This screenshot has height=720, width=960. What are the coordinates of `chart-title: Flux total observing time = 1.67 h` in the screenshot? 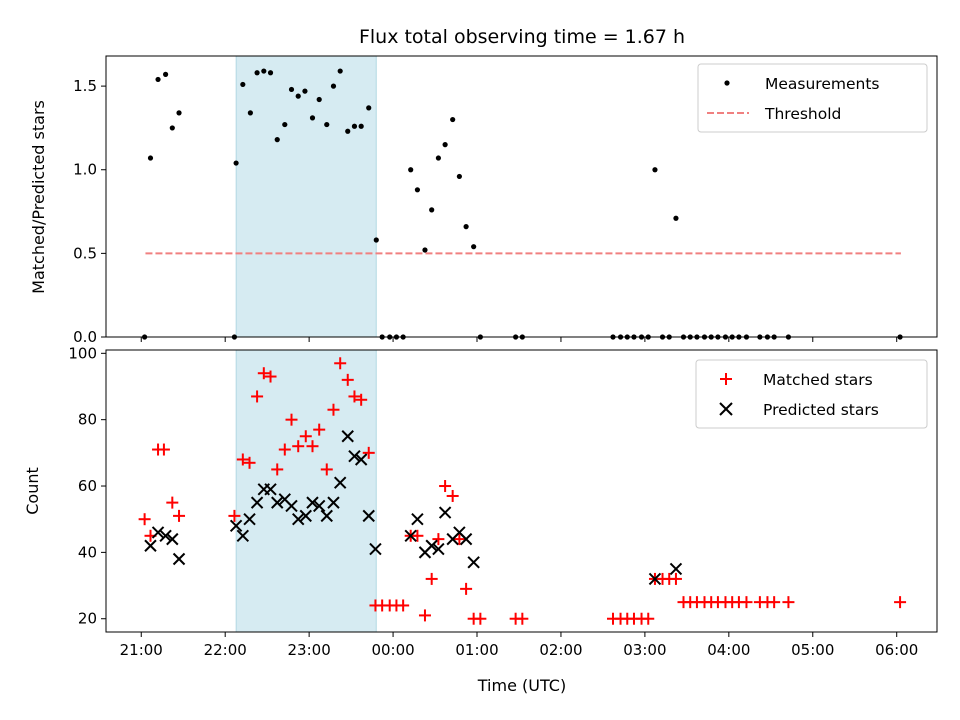 It's located at (522, 37).